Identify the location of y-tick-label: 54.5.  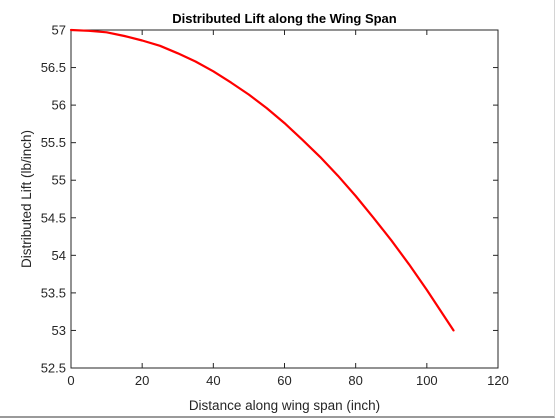
(53, 217).